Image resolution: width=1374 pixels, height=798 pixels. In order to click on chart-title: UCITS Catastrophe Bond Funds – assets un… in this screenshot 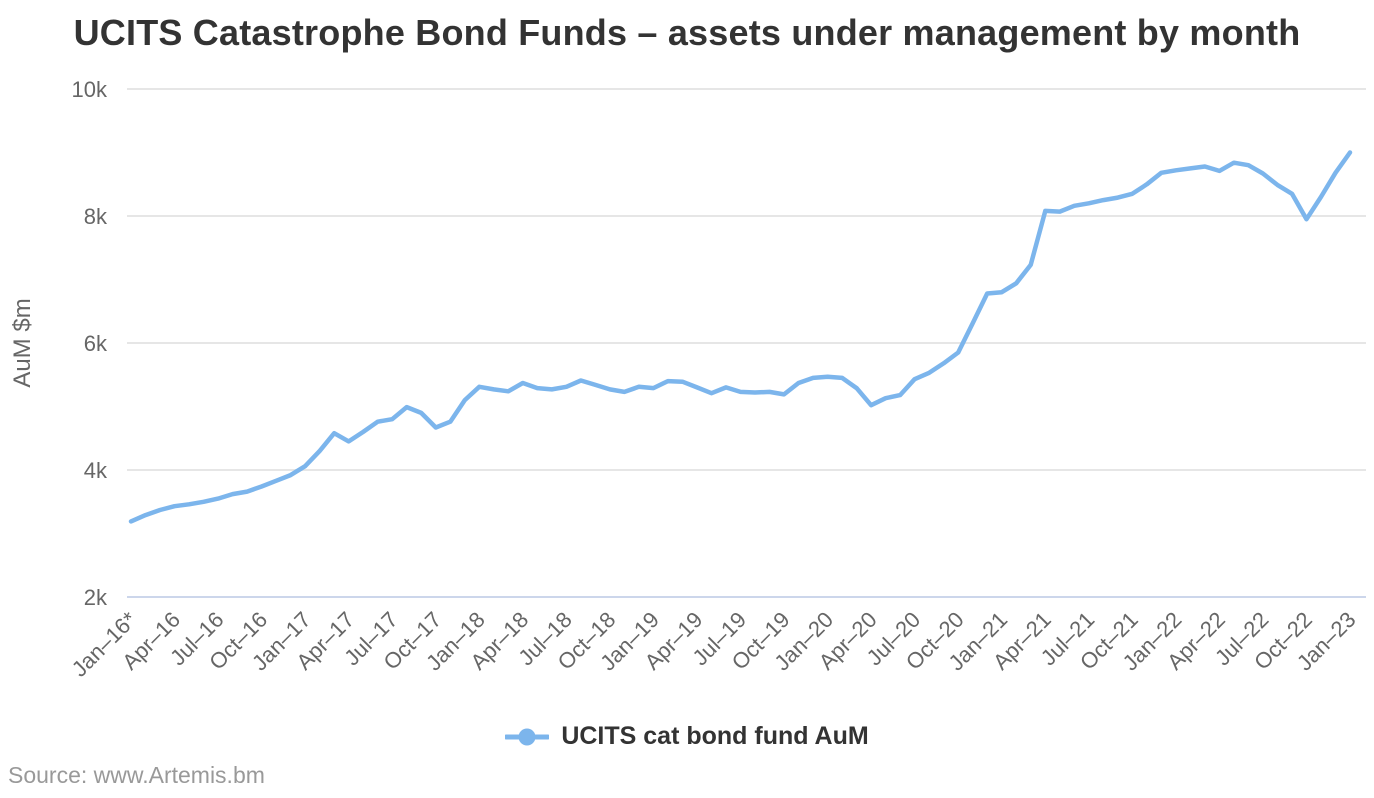, I will do `click(687, 32)`.